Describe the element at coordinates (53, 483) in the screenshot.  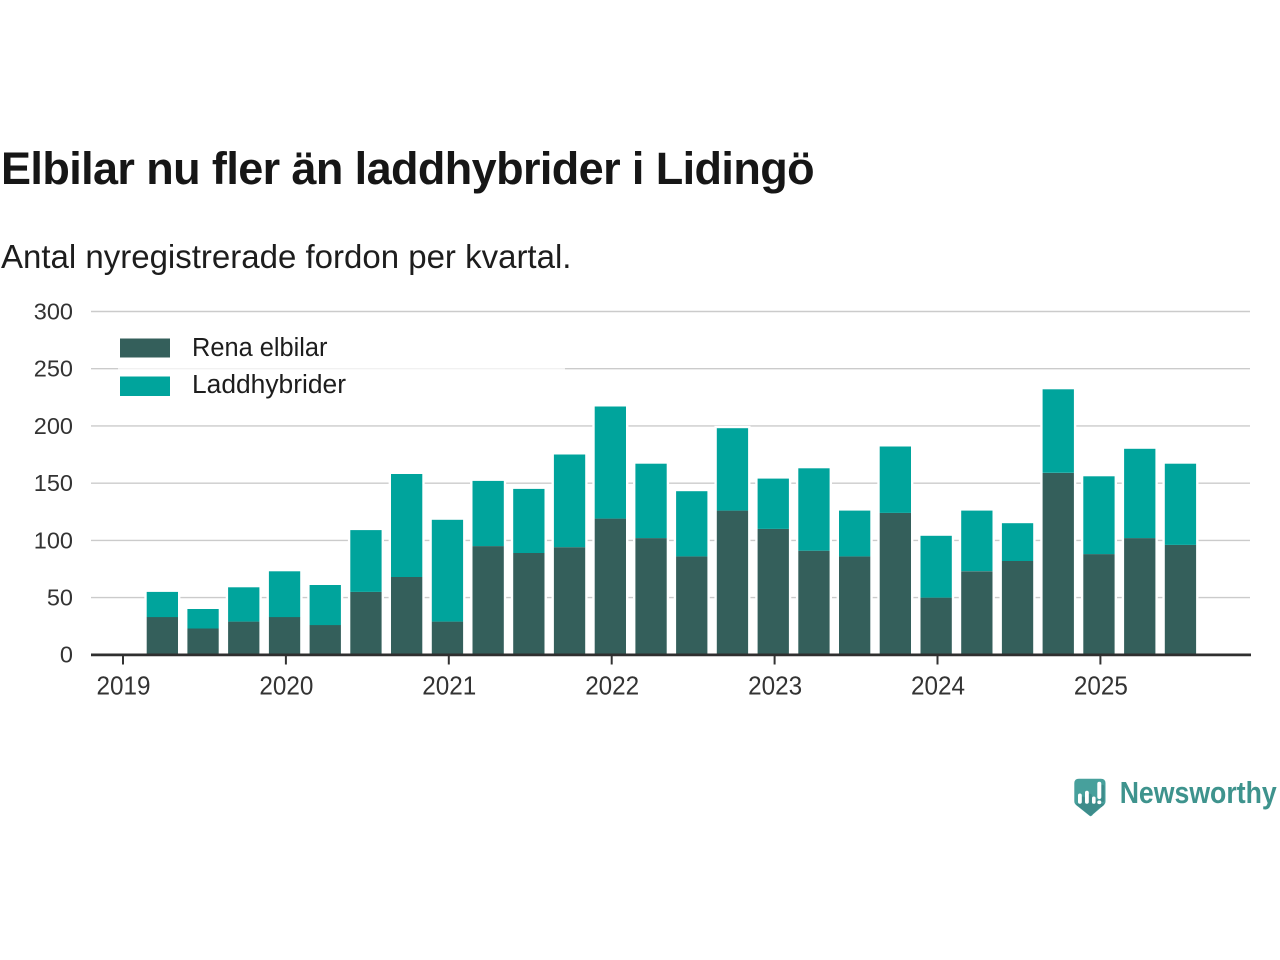
I see `svg-text: 150` at that location.